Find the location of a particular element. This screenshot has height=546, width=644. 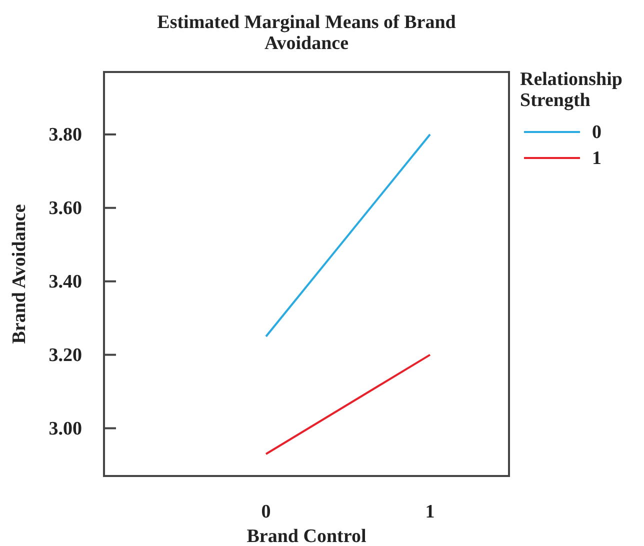

legend-label: 0 is located at coordinates (597, 132).